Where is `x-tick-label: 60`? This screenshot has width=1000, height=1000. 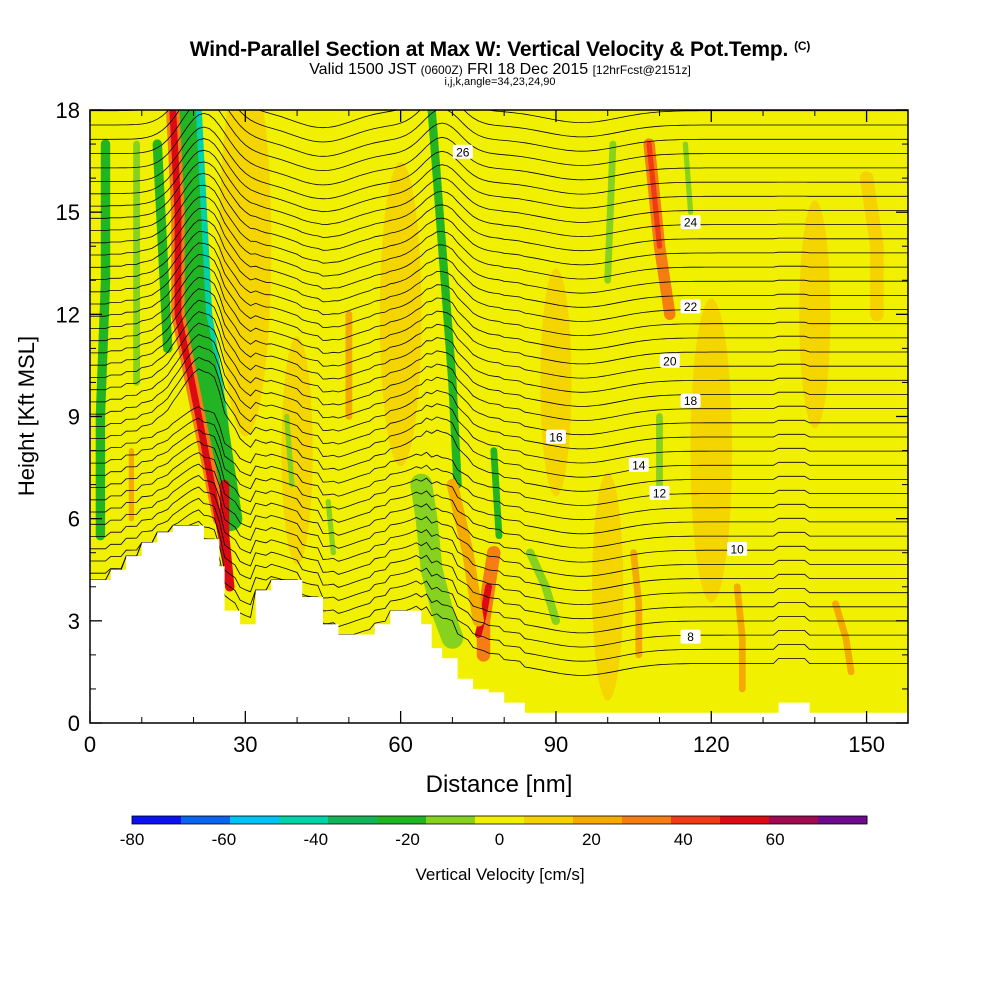
x-tick-label: 60 is located at coordinates (400, 744).